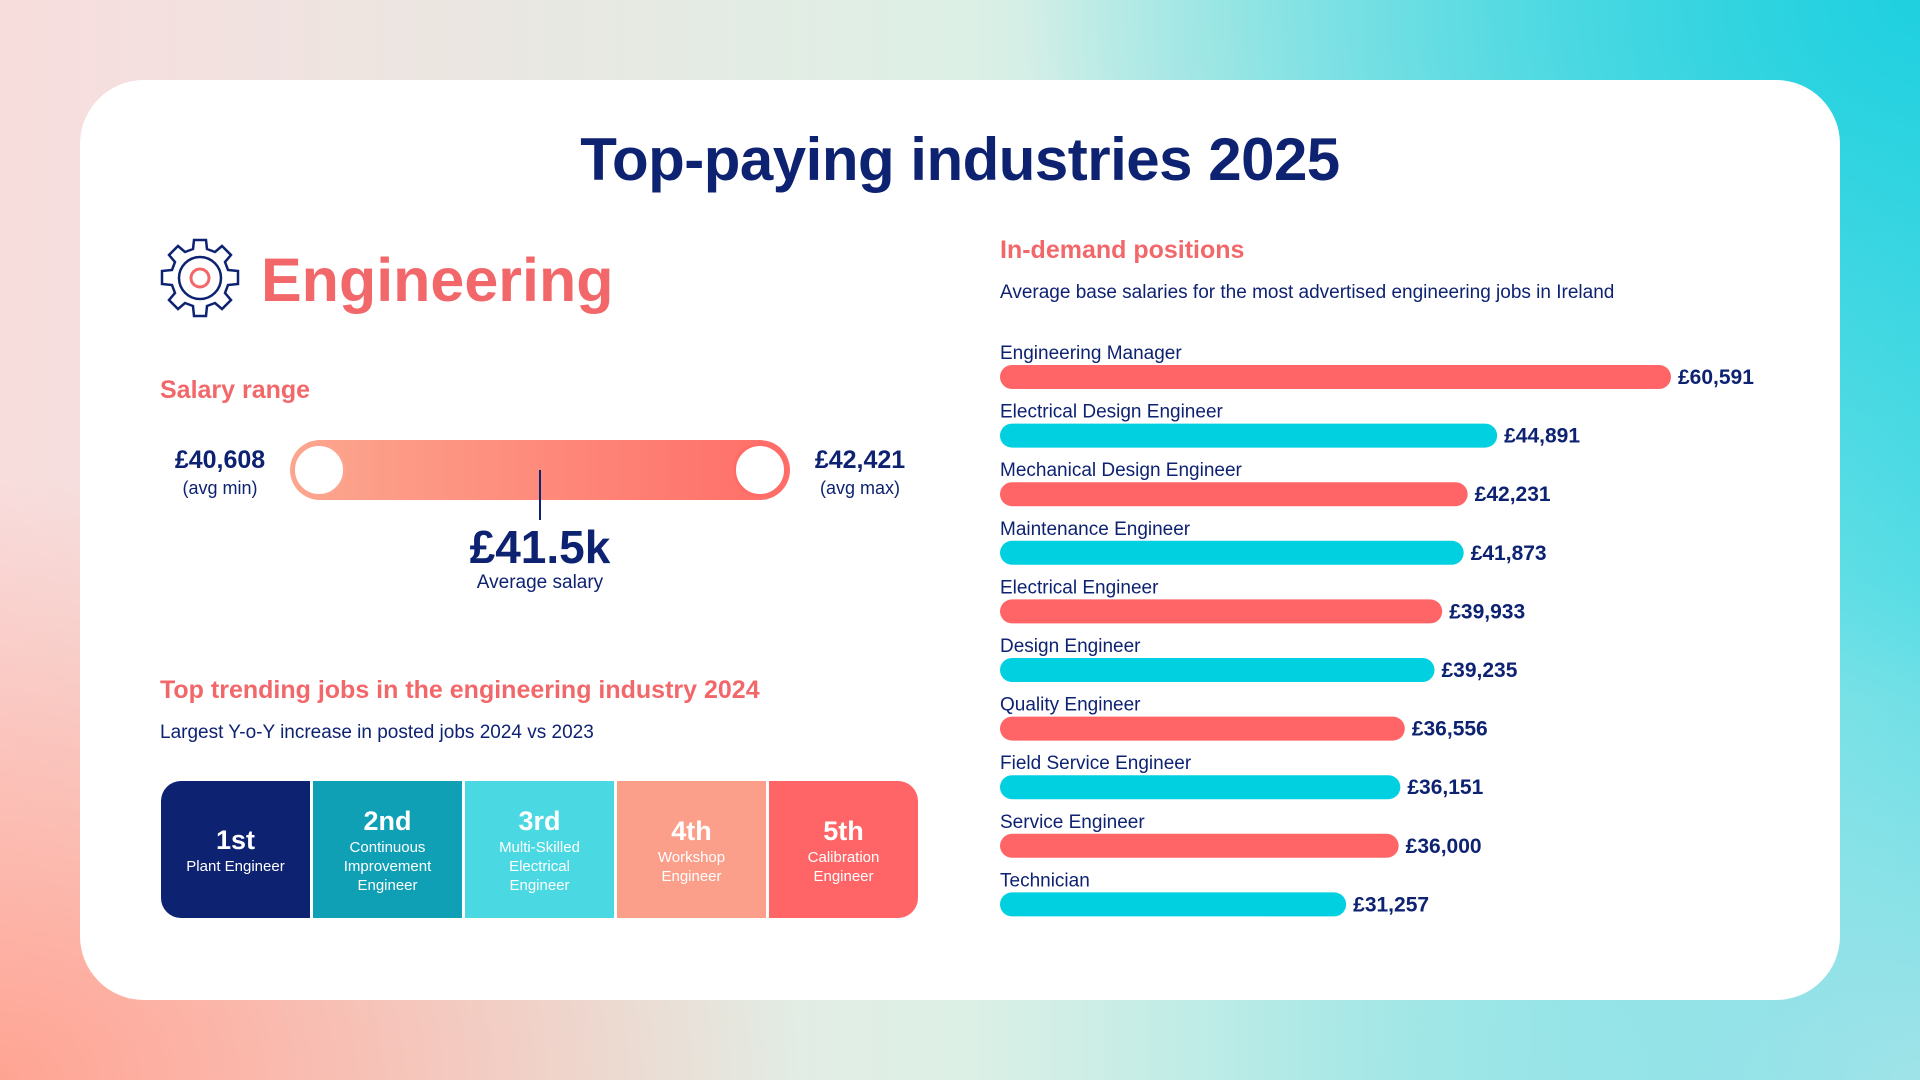  What do you see at coordinates (843, 830) in the screenshot?
I see `tile-rank: 5th` at bounding box center [843, 830].